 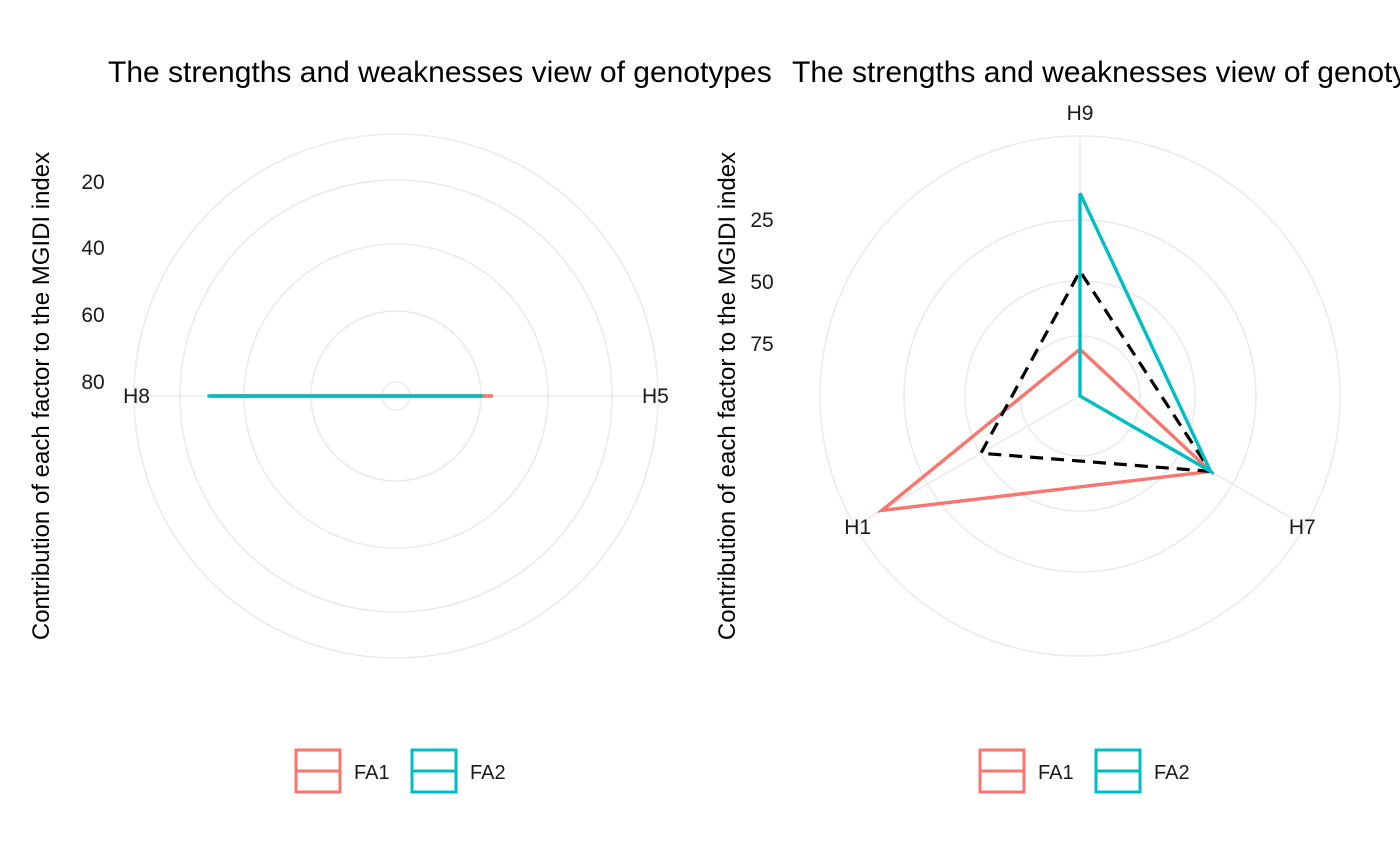 I want to click on series-fa2-line, so click(x=1146, y=334).